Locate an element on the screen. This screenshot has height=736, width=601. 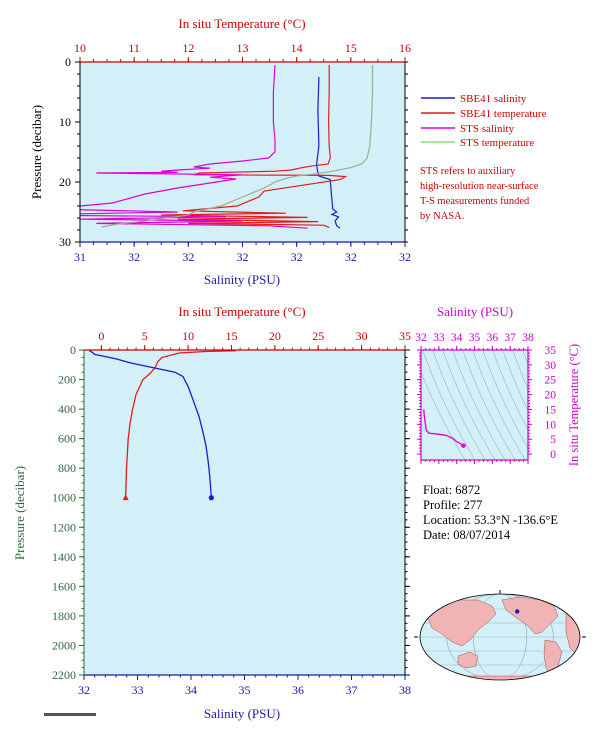
ts-sal-tick-label: 32 is located at coordinates (421, 338).